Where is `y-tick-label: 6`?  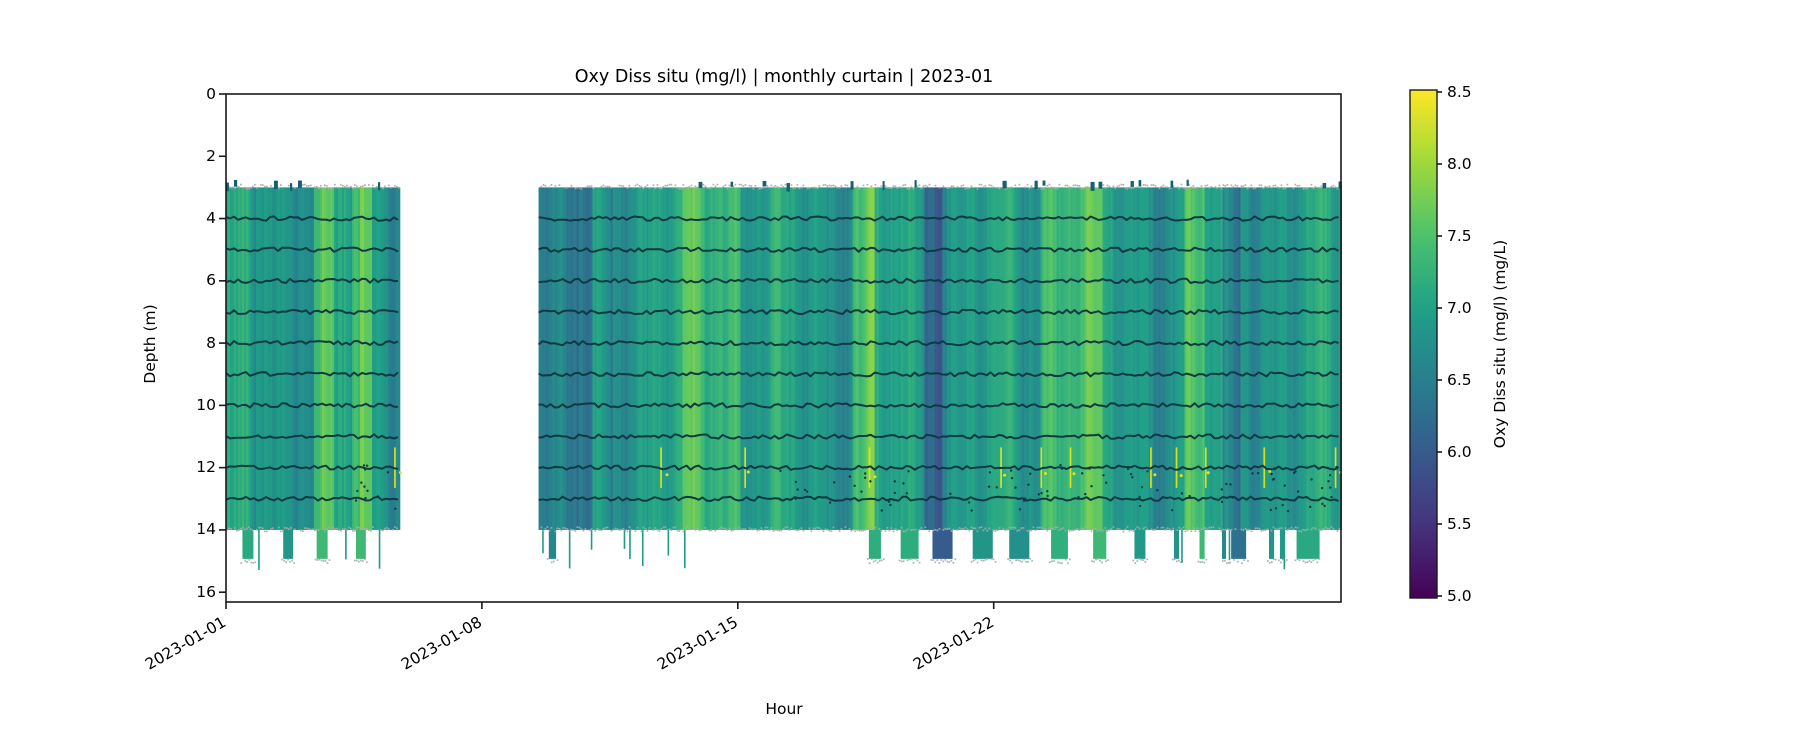
y-tick-label: 6 is located at coordinates (211, 280).